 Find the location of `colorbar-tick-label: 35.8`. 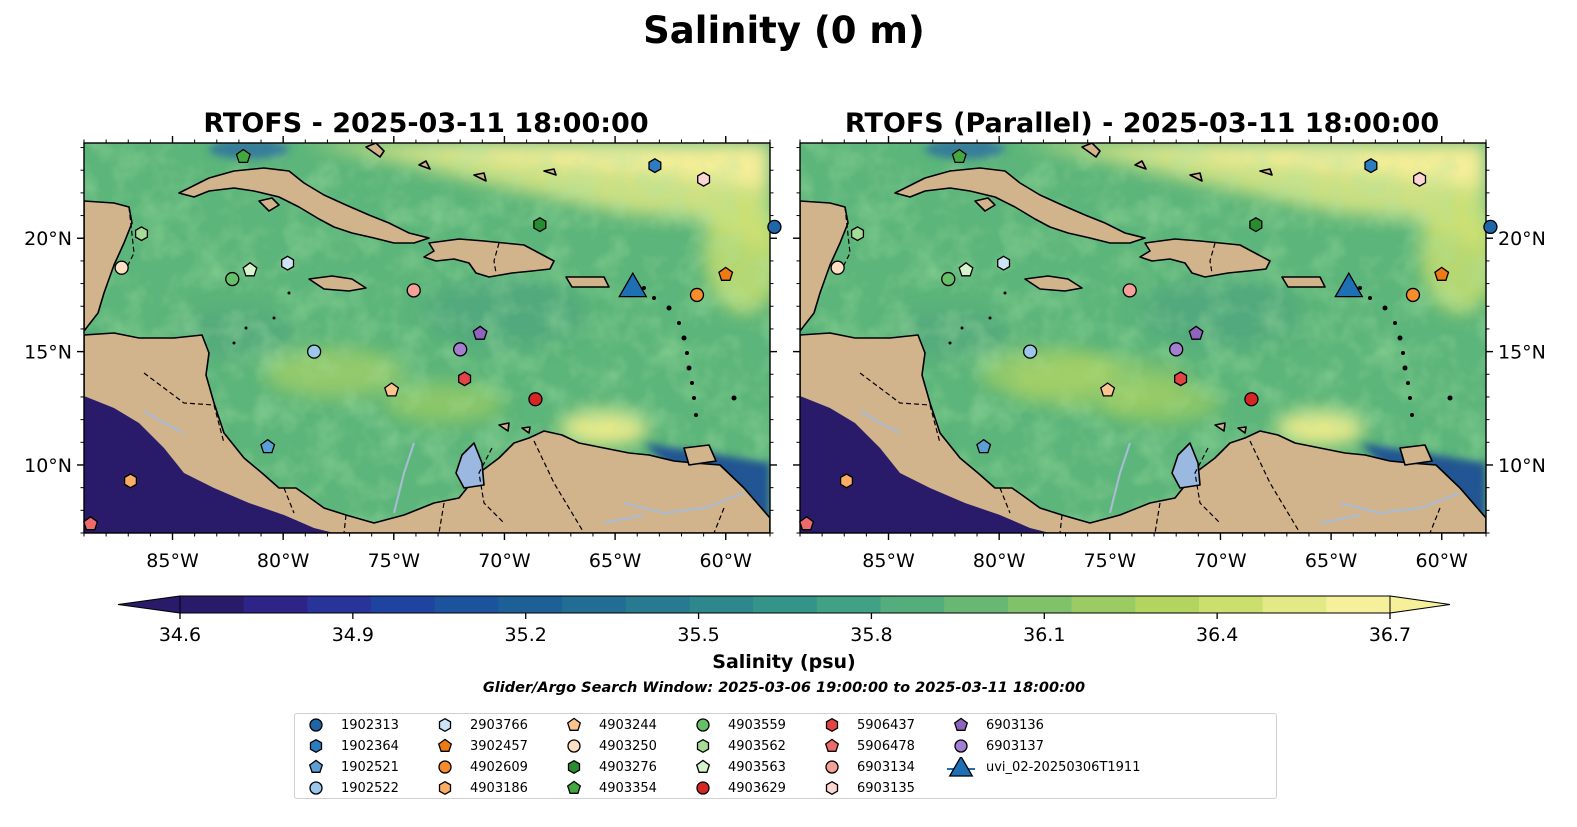

colorbar-tick-label: 35.8 is located at coordinates (871, 635).